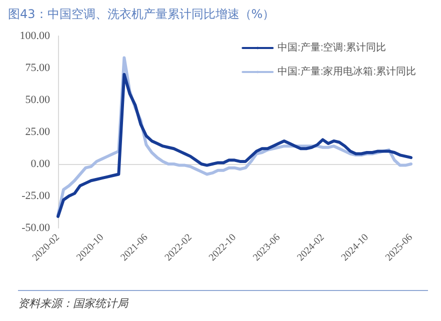 This screenshot has width=441, height=321. I want to click on y-tick-label: 25.00, so click(37, 132).